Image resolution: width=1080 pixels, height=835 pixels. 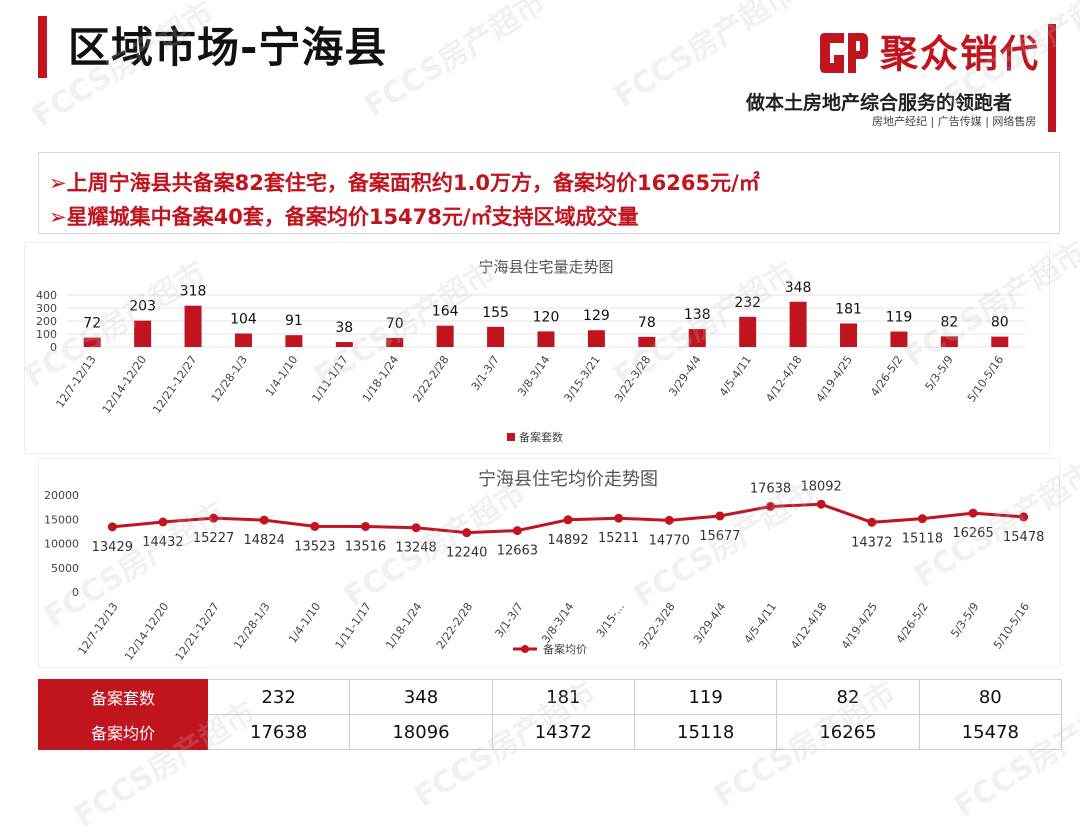 I want to click on x-tick-label: 12/28-1/3, so click(x=251, y=625).